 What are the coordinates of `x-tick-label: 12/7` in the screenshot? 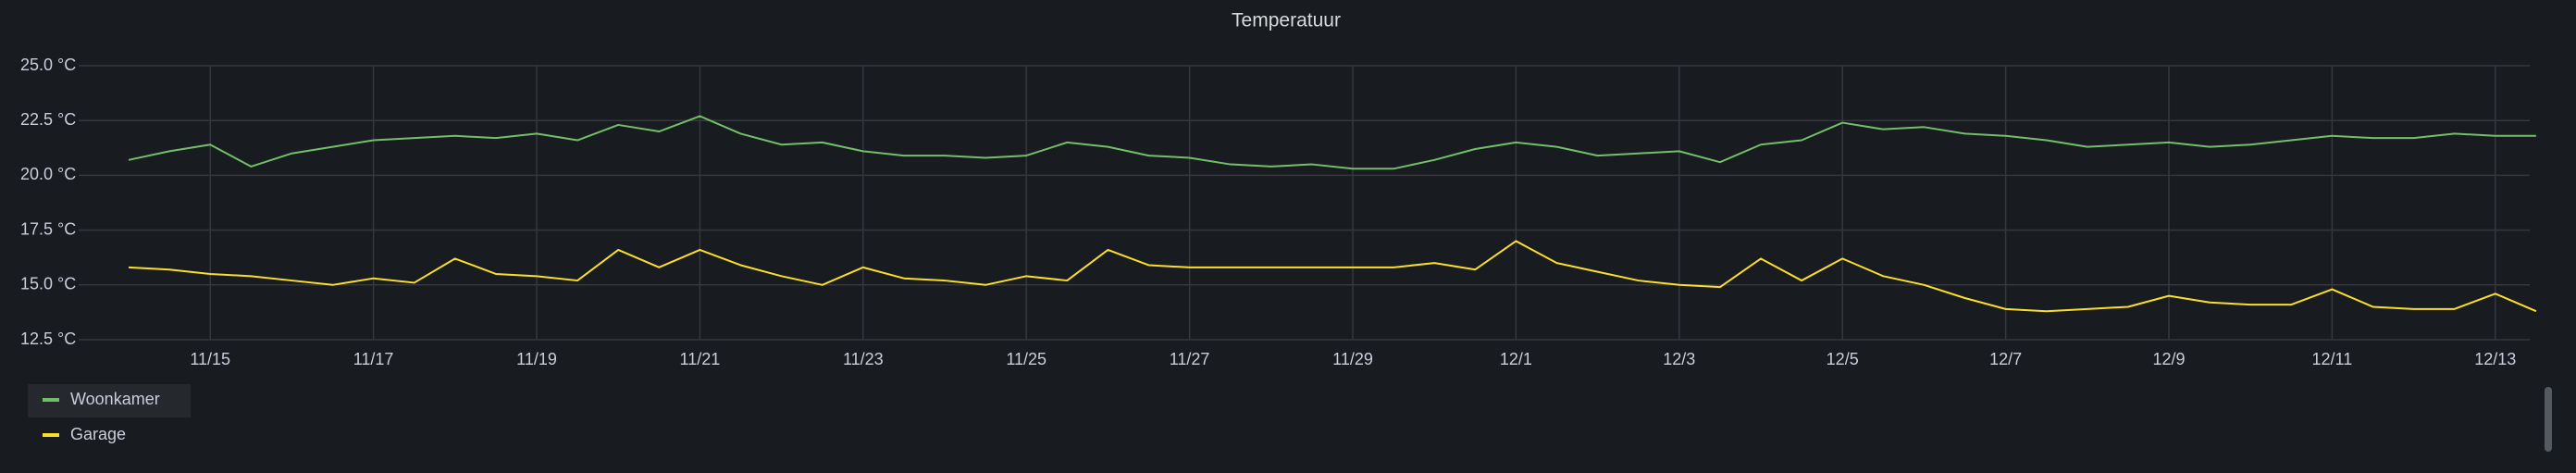 It's located at (2005, 359).